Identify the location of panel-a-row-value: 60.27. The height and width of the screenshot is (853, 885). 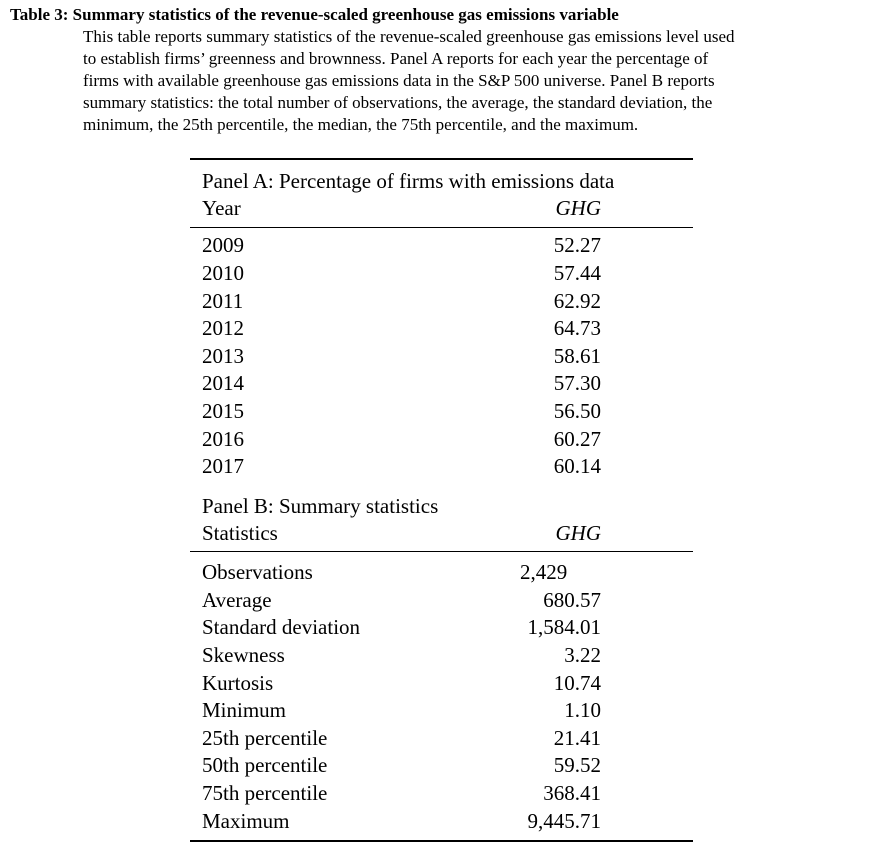
(577, 439).